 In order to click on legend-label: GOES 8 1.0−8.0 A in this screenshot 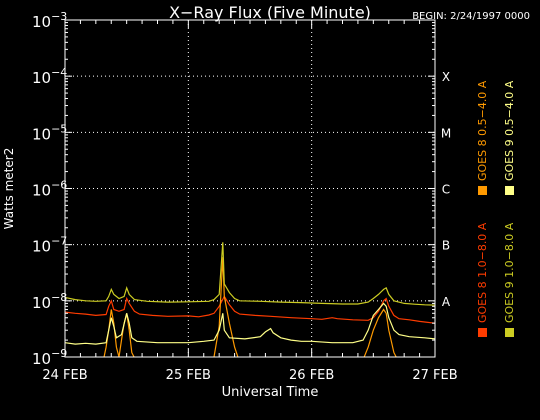, I will do `click(482, 272)`.